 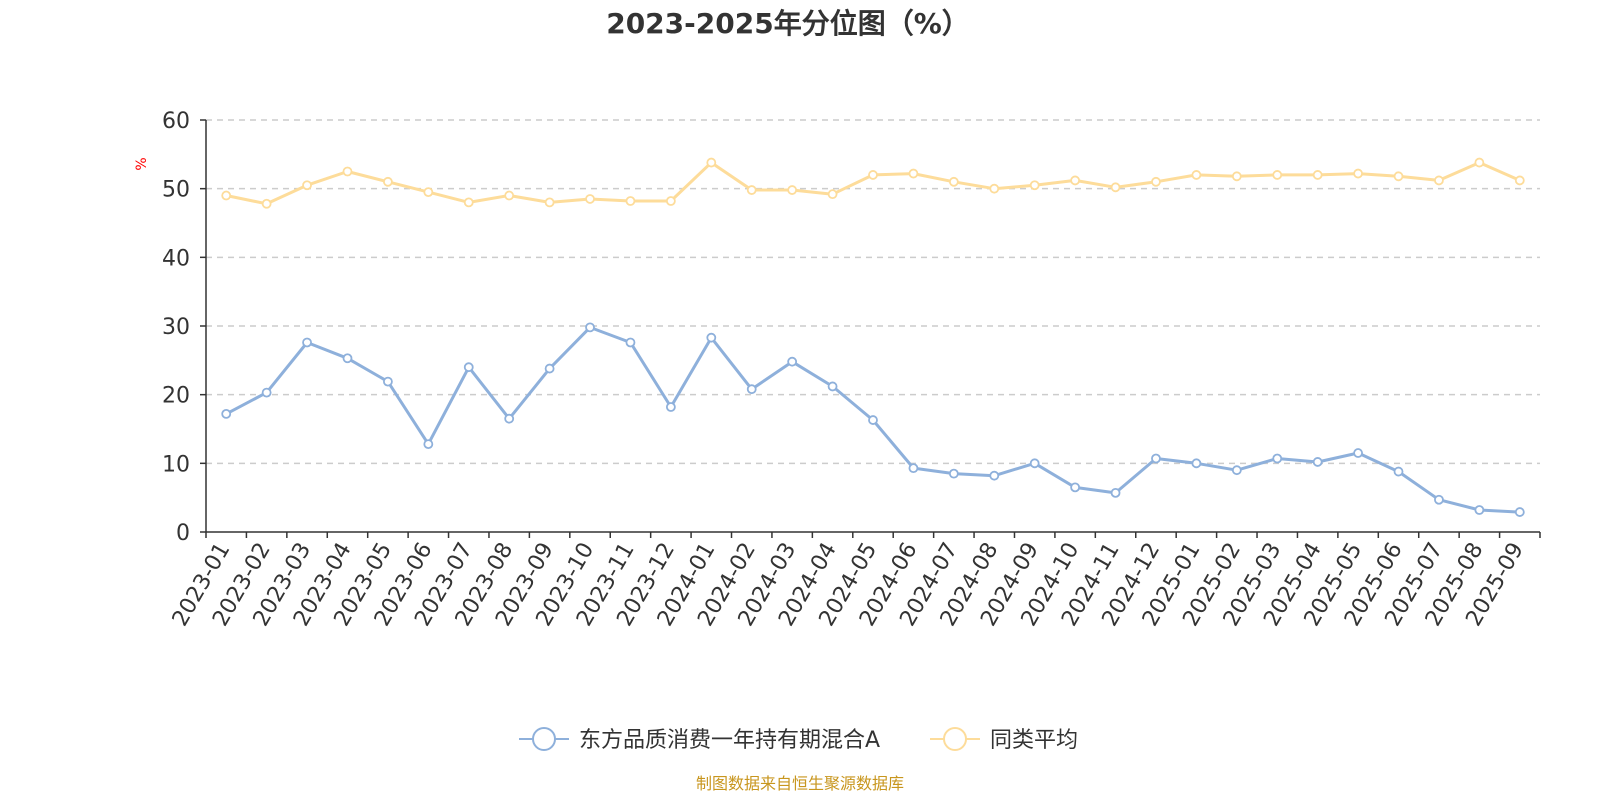 I want to click on legend: 东方品质消费一年持有期混合A 同类平均, so click(x=798, y=740).